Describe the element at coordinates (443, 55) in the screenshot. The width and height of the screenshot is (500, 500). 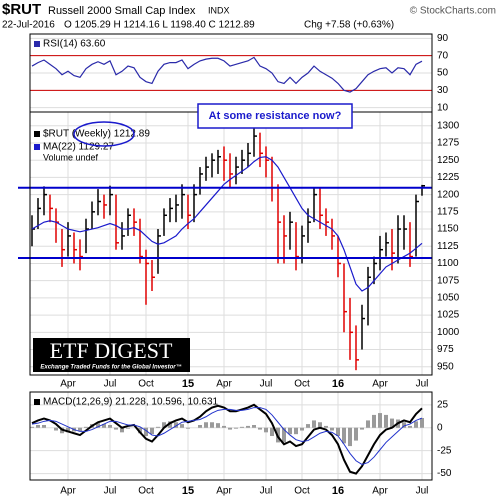
I see `y-tick-label: 70` at that location.